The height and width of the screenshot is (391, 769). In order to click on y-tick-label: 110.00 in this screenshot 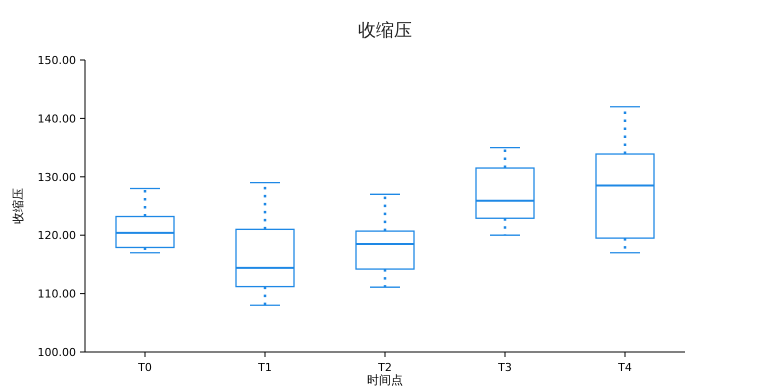, I will do `click(57, 294)`.